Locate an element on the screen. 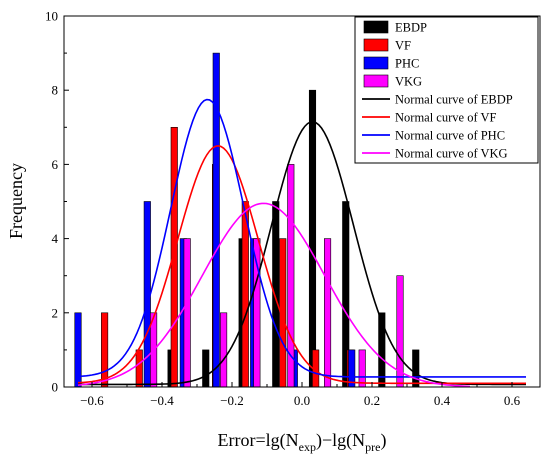 This screenshot has height=463, width=550. x-tick-label-3: 0.0 is located at coordinates (302, 400).